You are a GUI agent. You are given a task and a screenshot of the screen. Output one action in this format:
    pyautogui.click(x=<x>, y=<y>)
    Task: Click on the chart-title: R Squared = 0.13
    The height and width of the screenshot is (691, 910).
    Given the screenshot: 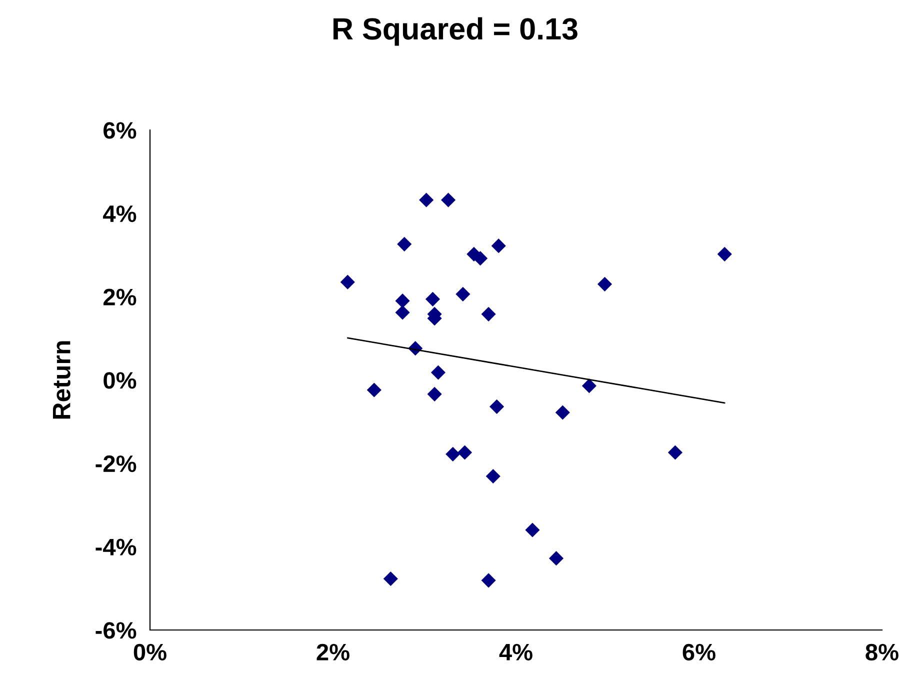 What is the action you would take?
    pyautogui.click(x=456, y=31)
    